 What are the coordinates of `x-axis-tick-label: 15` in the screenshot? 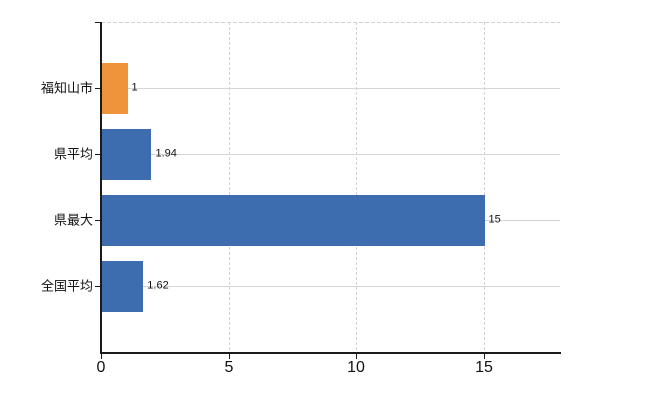 It's located at (484, 367).